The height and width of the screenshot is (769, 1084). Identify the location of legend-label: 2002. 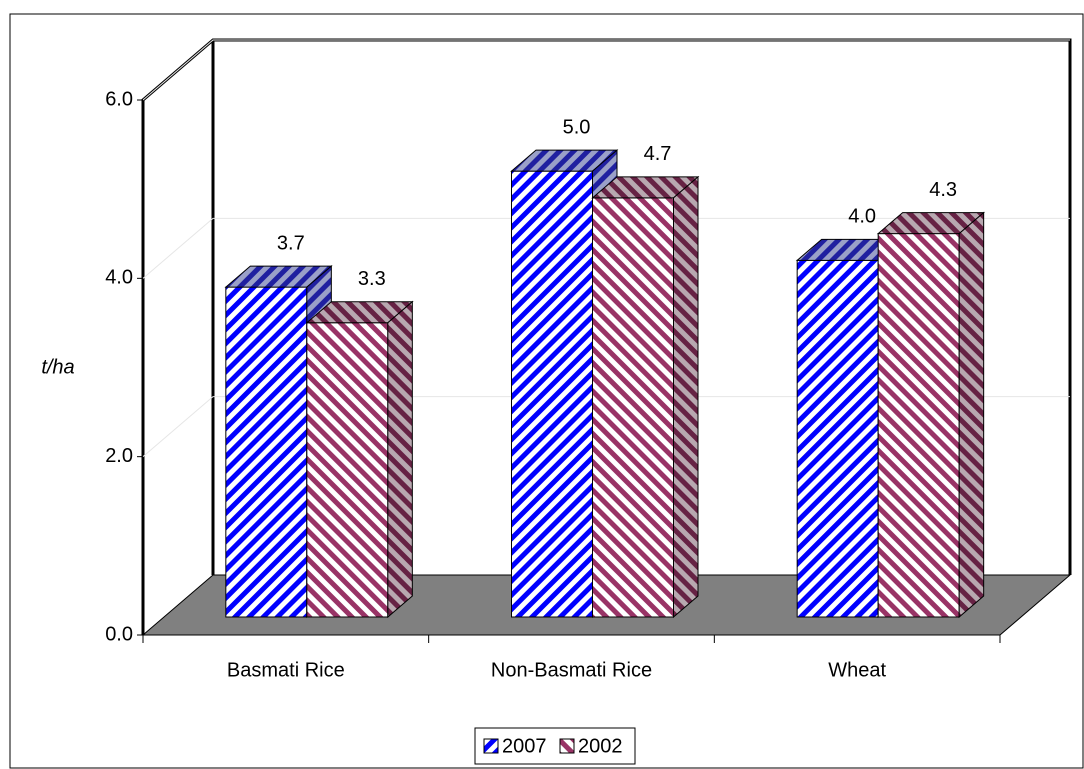
(600, 746).